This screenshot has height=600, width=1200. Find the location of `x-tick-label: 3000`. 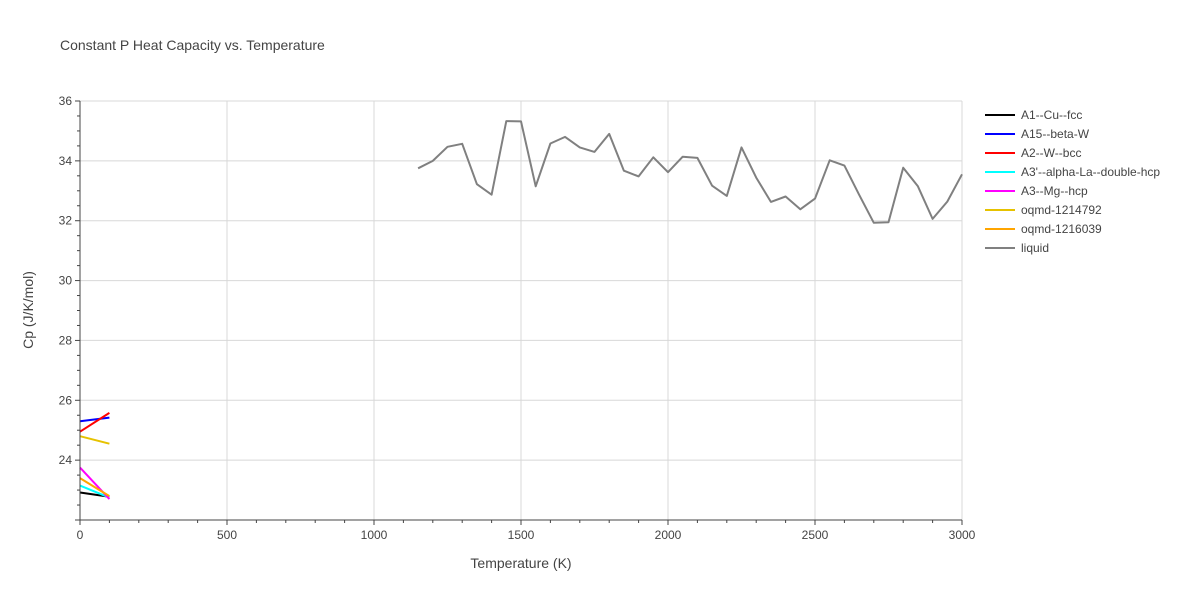

x-tick-label: 3000 is located at coordinates (962, 535).